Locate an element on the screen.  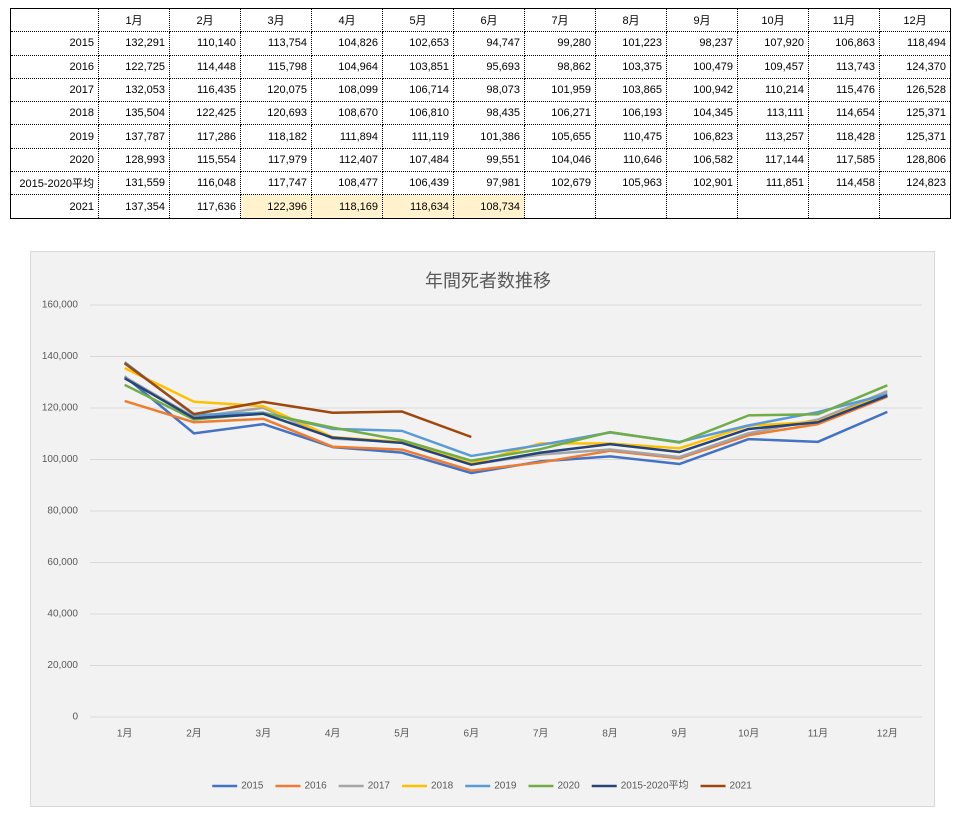
cell: 94,747 is located at coordinates (489, 43).